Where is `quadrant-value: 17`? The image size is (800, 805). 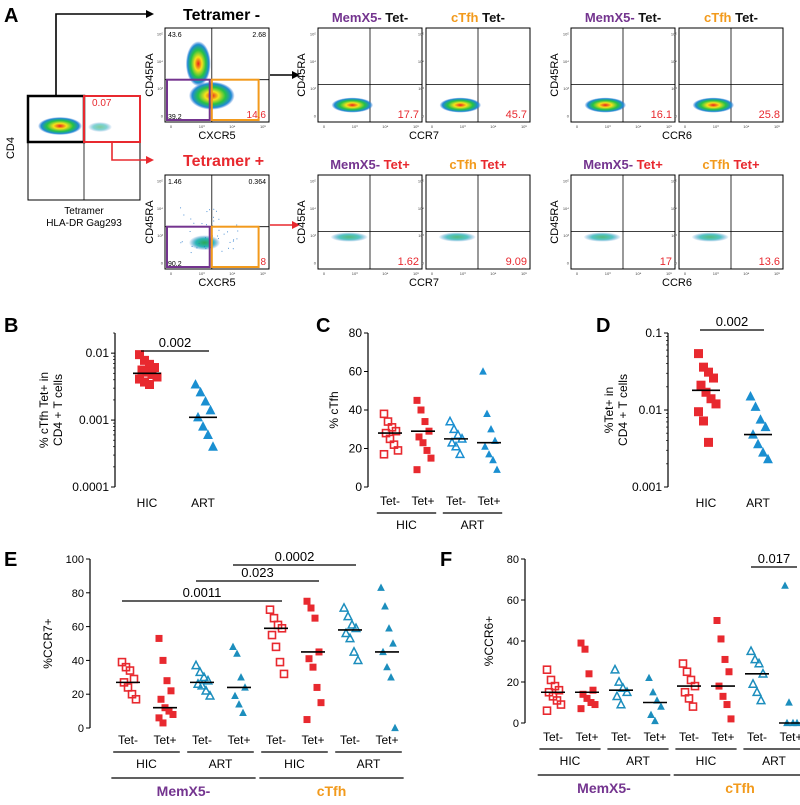
quadrant-value: 17 is located at coordinates (666, 262).